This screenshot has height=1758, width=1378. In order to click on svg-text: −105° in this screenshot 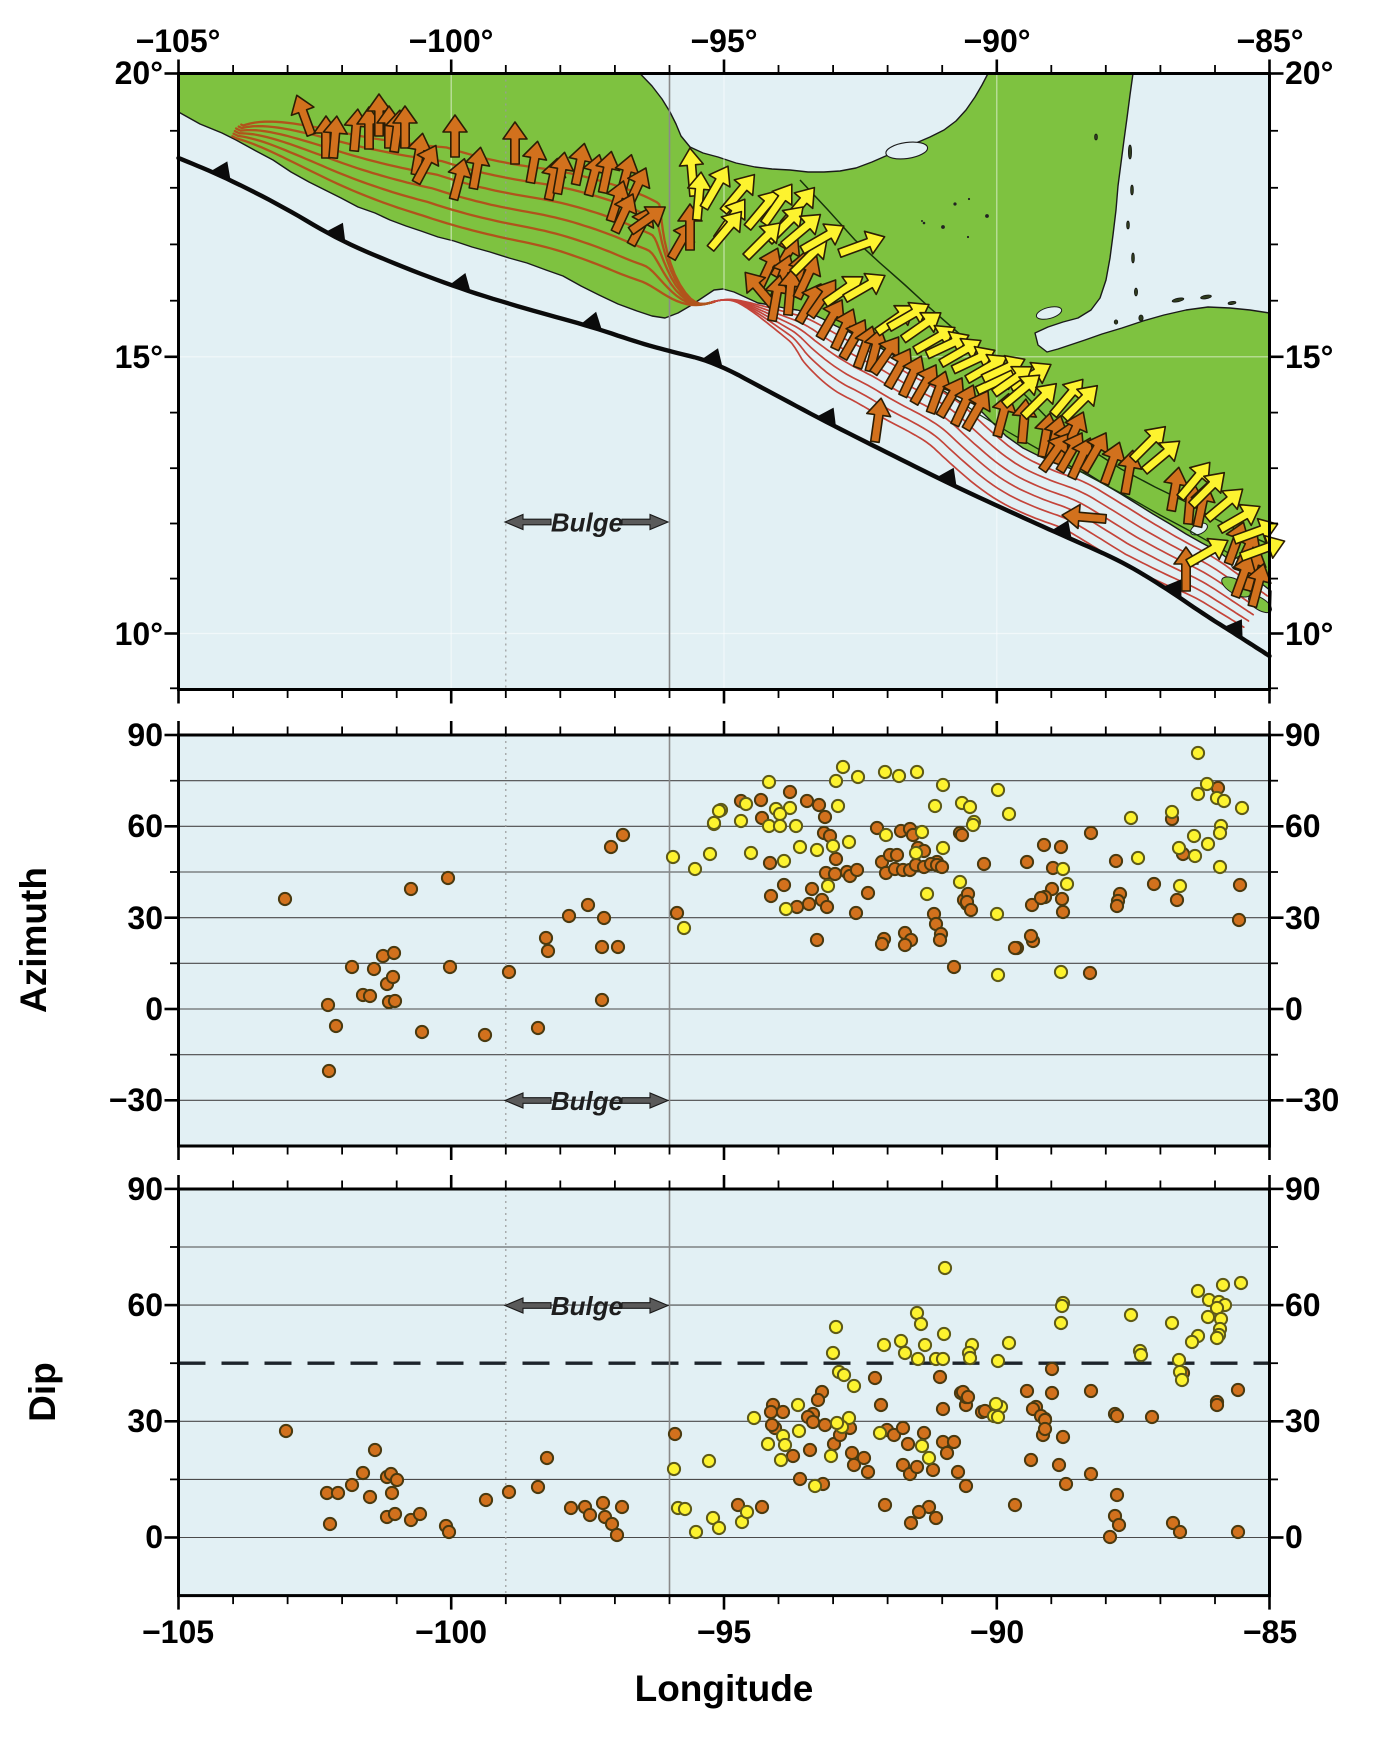, I will do `click(178, 41)`.